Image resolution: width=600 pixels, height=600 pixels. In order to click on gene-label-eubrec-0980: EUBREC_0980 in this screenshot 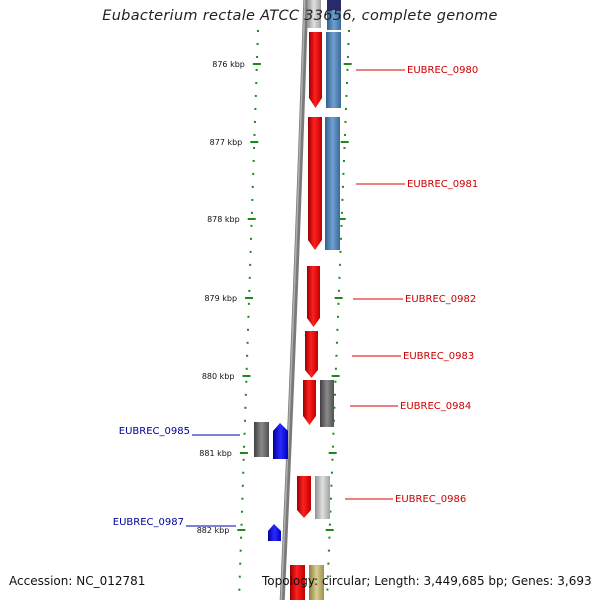, I will do `click(442, 70)`.